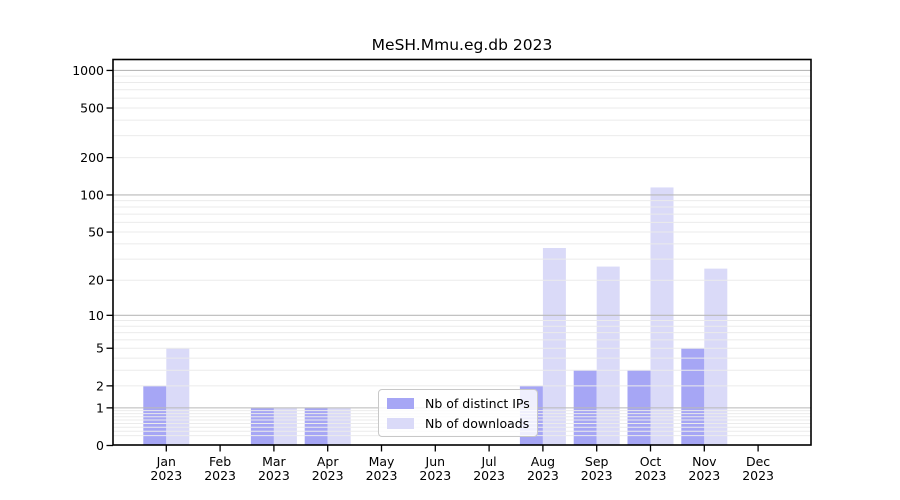  Describe the element at coordinates (100, 407) in the screenshot. I see `y-tick-label-1: 1` at that location.